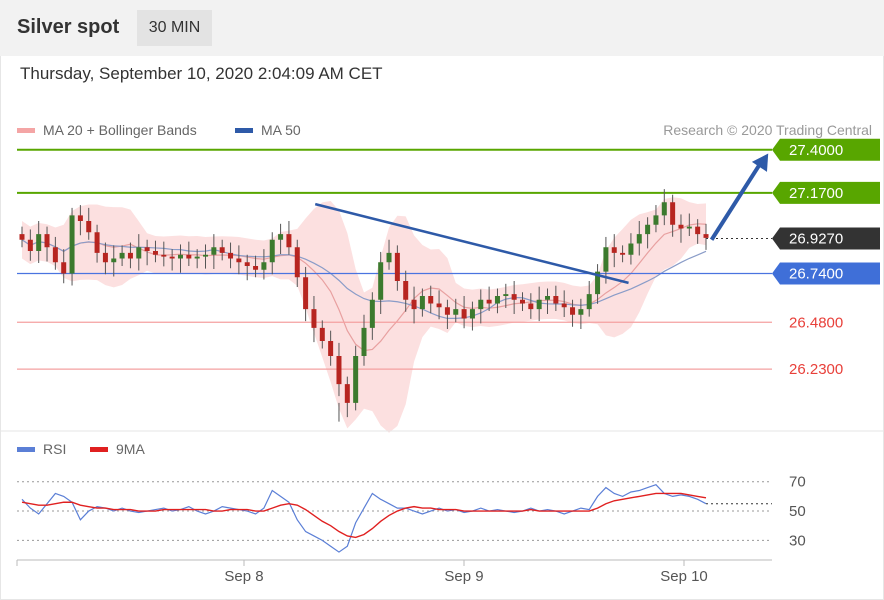  Describe the element at coordinates (281, 130) in the screenshot. I see `legend-ma50-label: MA 50` at that location.